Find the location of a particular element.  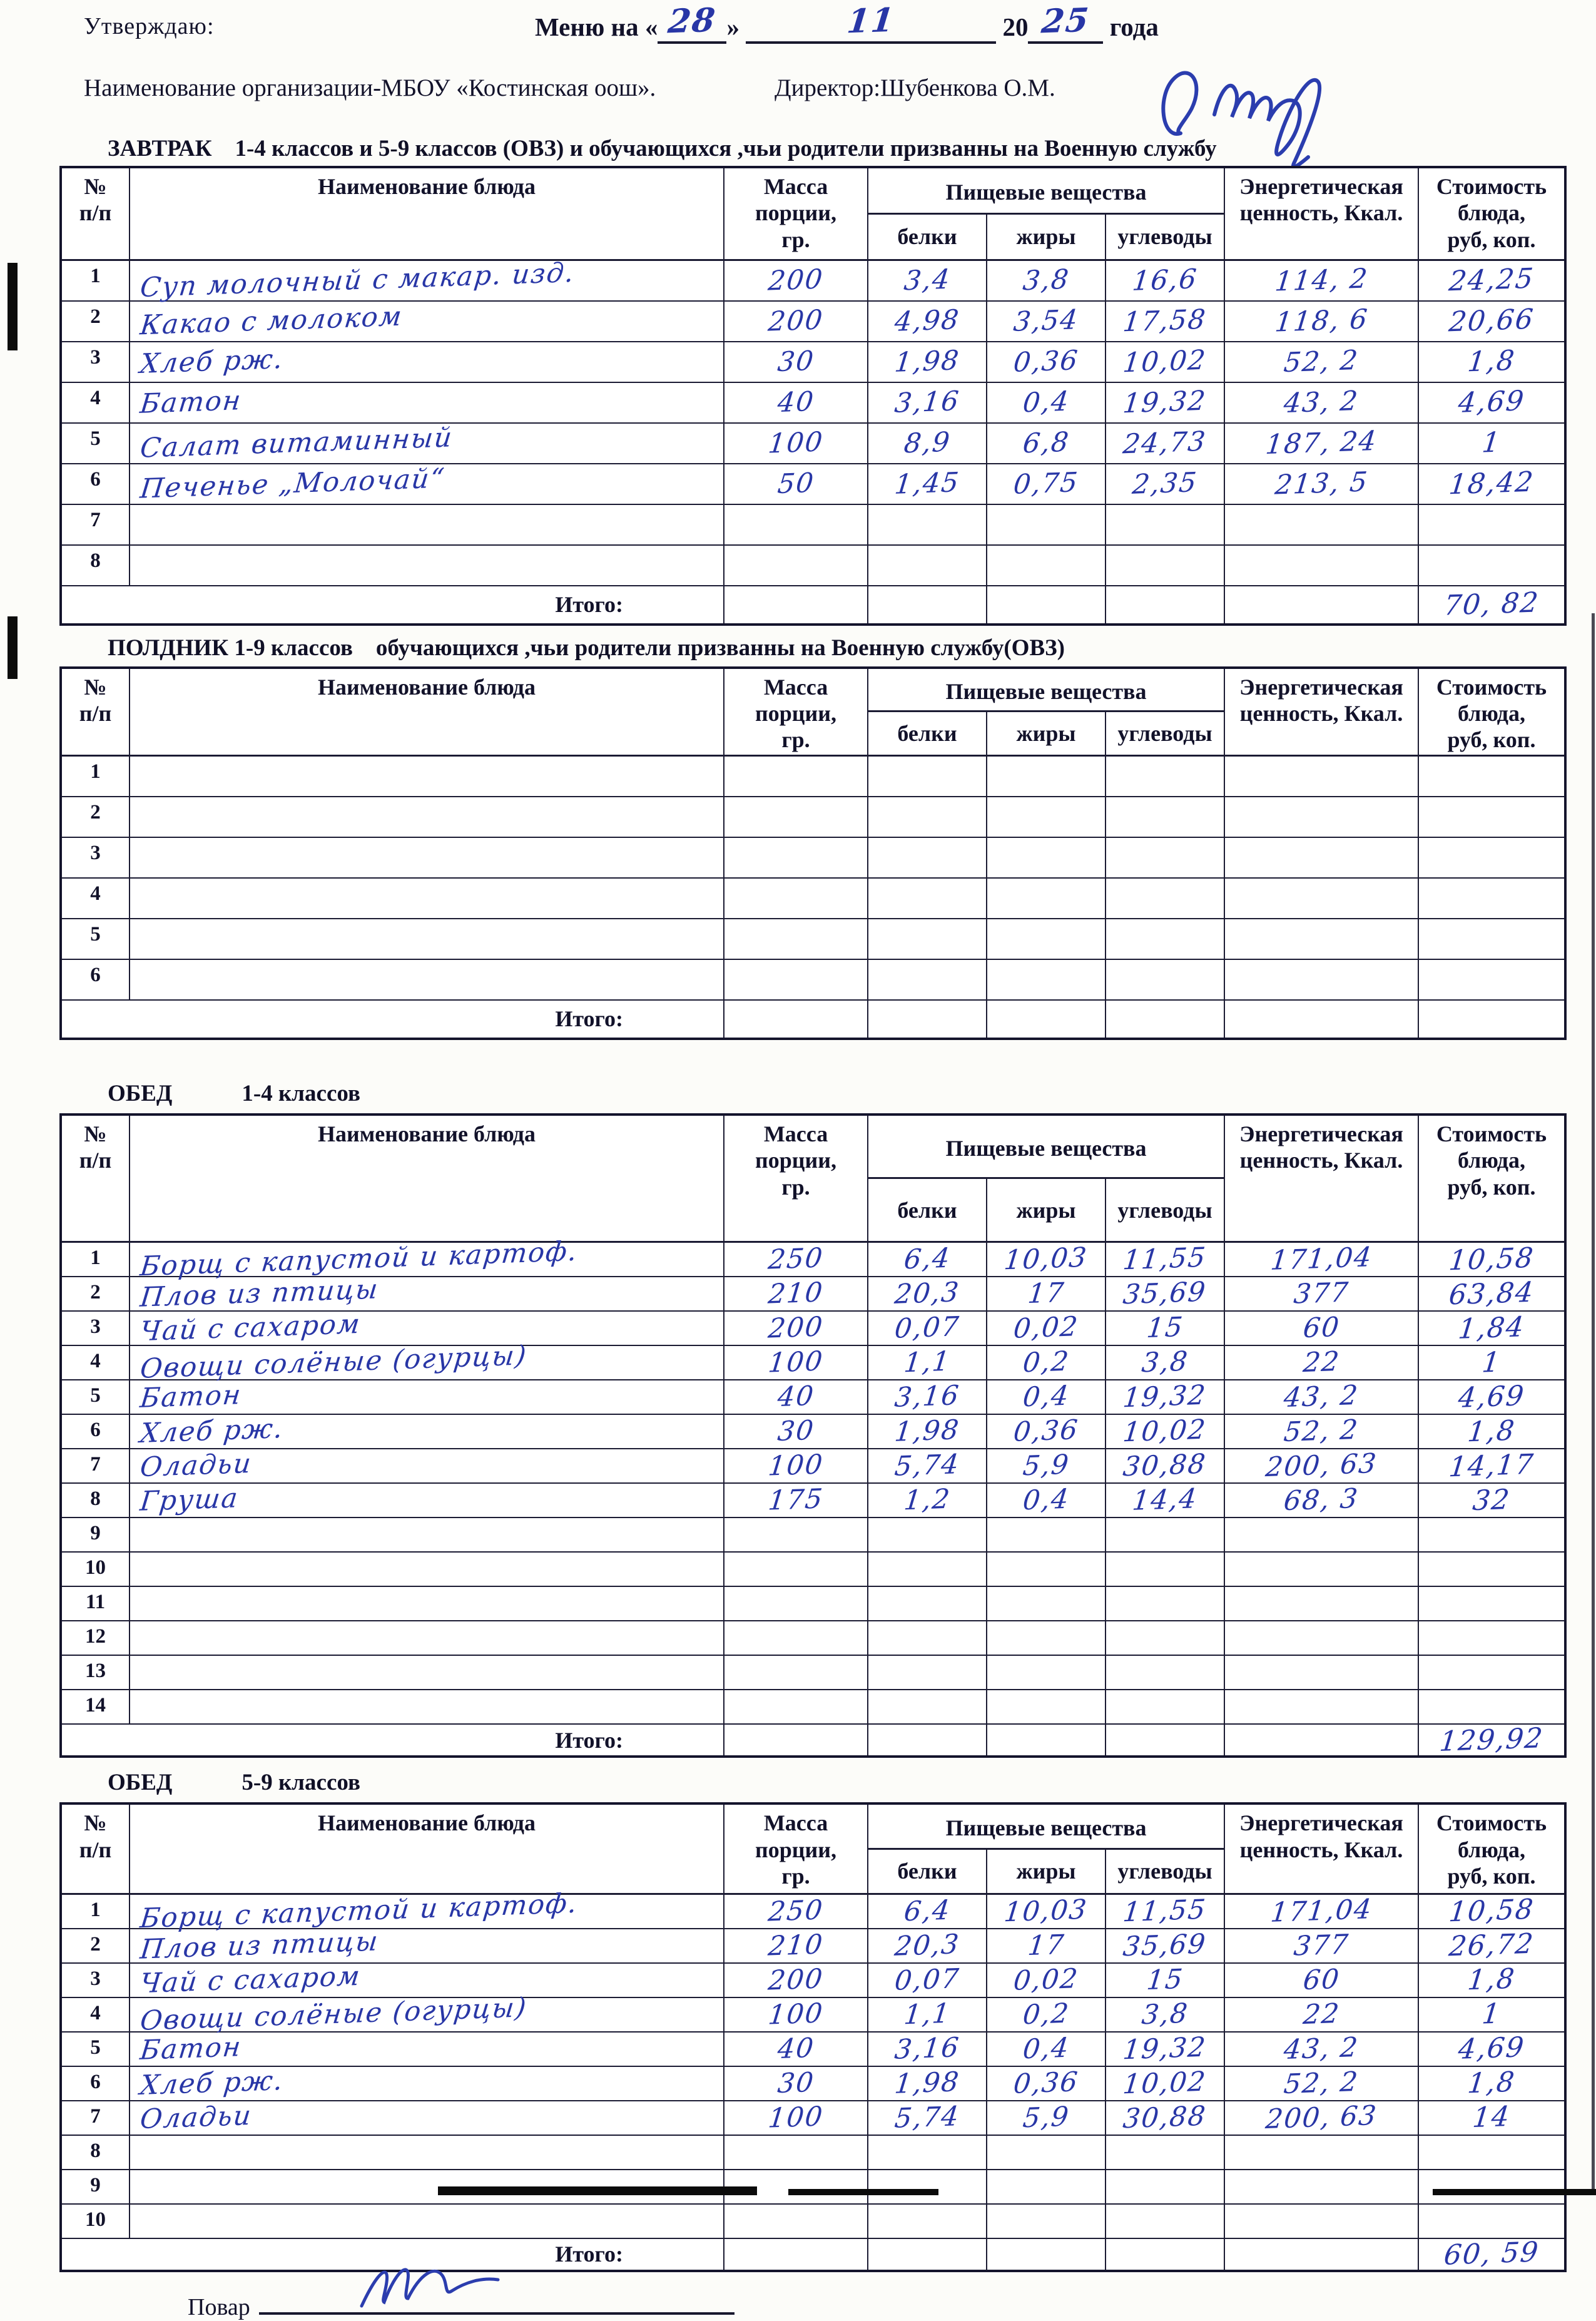

cell-mass: 100 is located at coordinates (795, 1363).